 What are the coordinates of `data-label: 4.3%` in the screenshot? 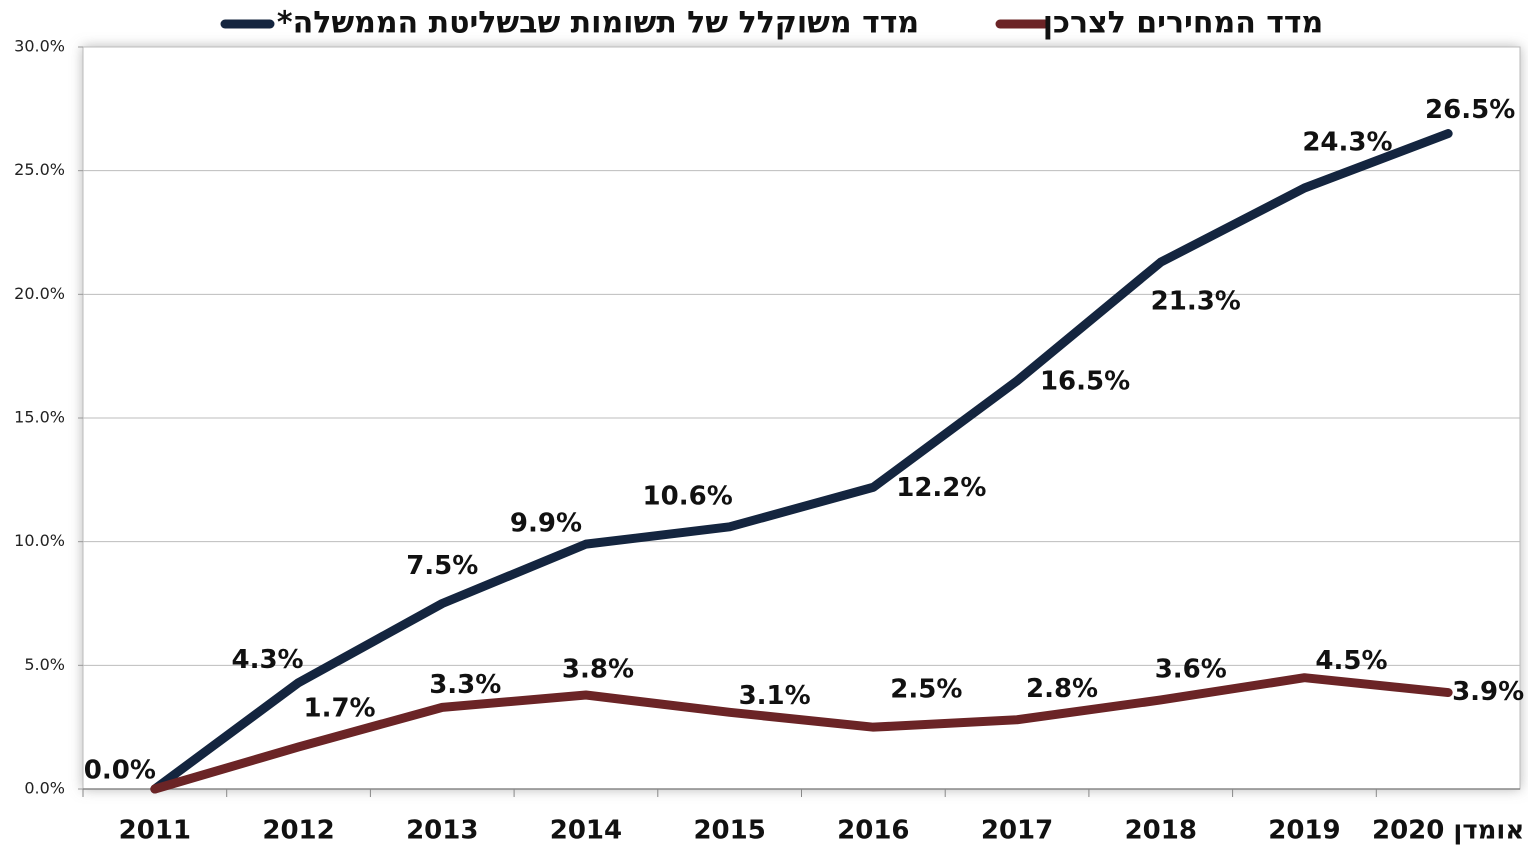 It's located at (267, 660).